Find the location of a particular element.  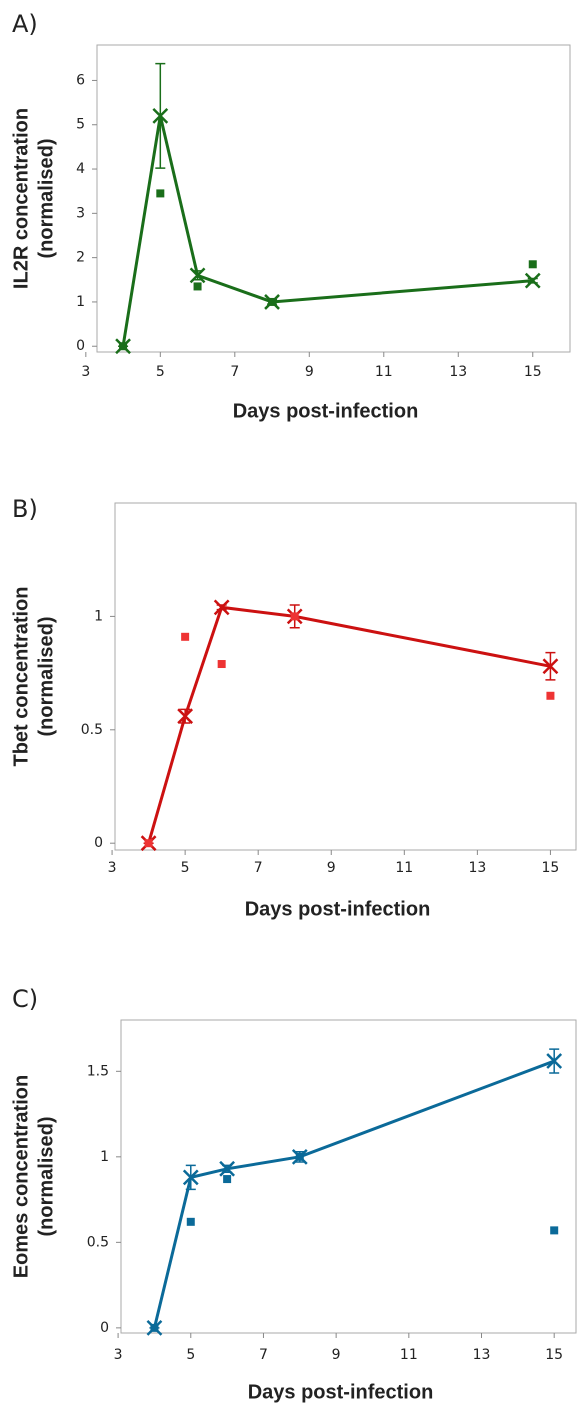

y-tick-label: 6 is located at coordinates (80, 80).